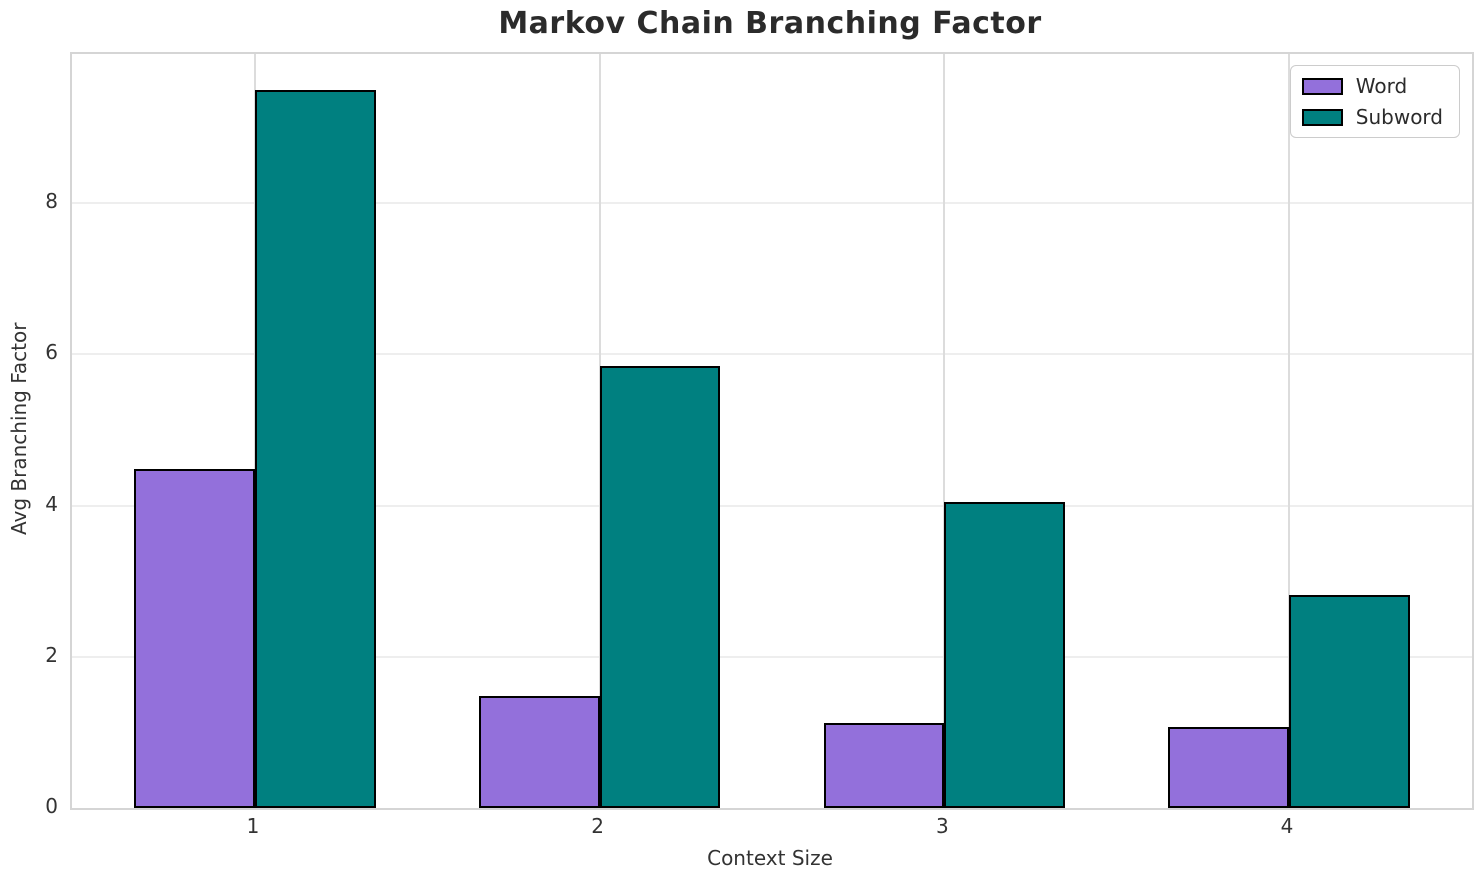 This screenshot has width=1484, height=885. I want to click on legend-item-subword: Subword, so click(1372, 117).